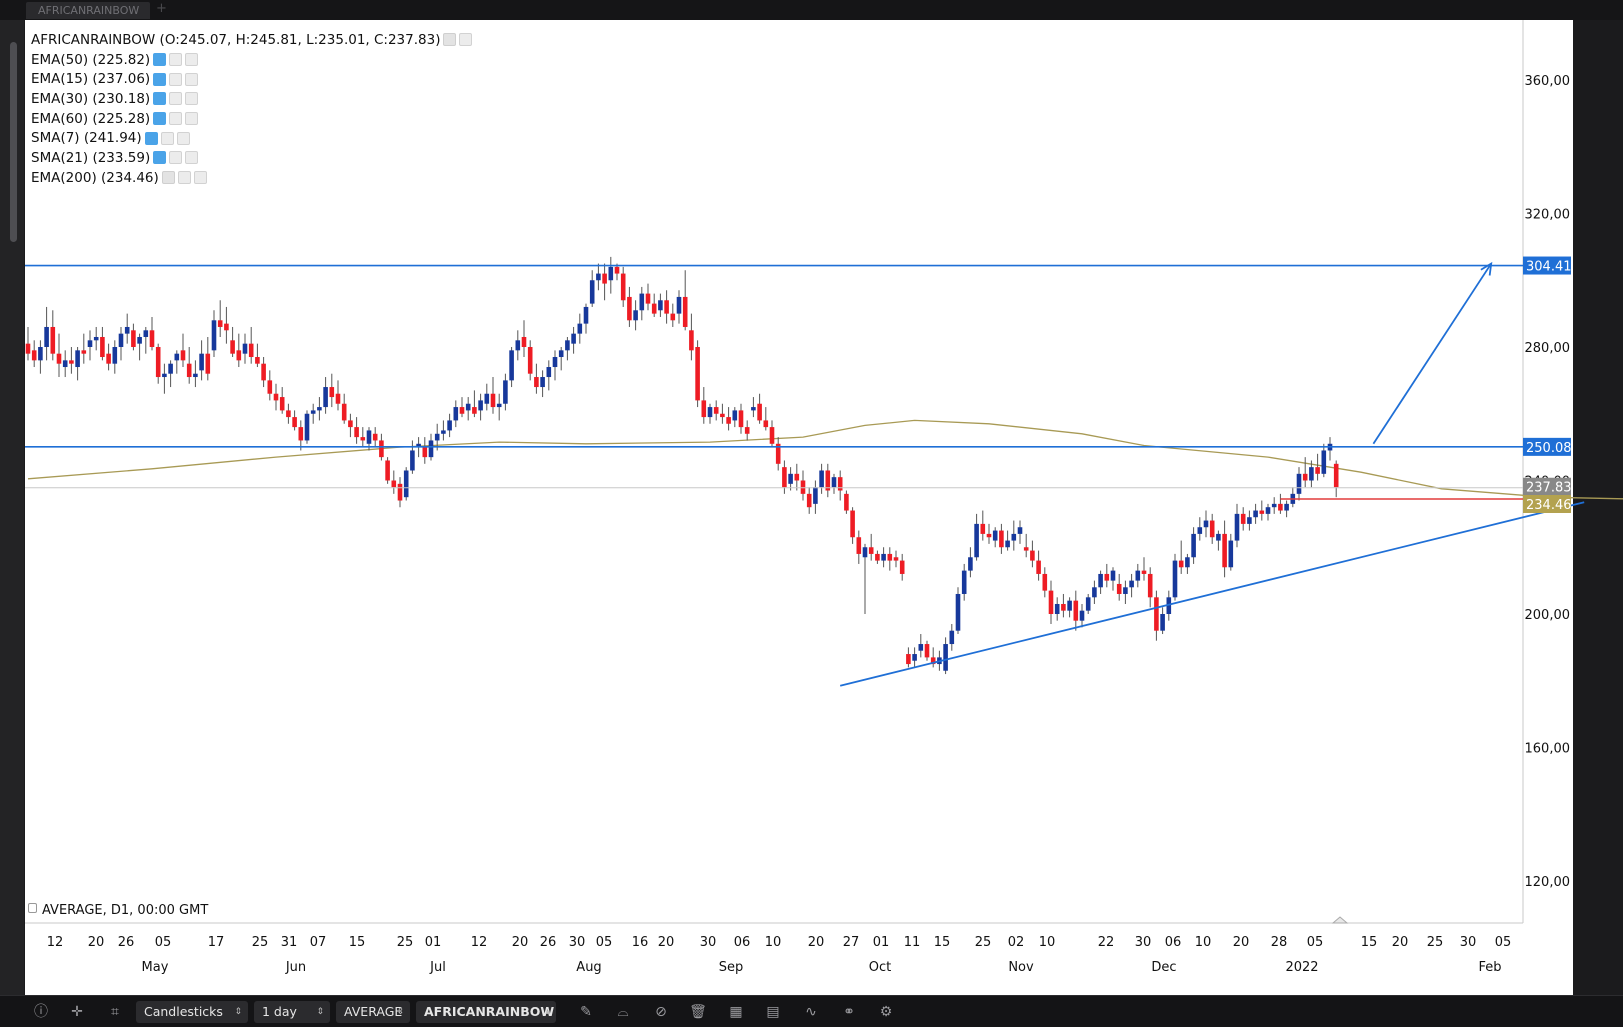  Describe the element at coordinates (479, 942) in the screenshot. I see `x-tick-label: 12` at that location.